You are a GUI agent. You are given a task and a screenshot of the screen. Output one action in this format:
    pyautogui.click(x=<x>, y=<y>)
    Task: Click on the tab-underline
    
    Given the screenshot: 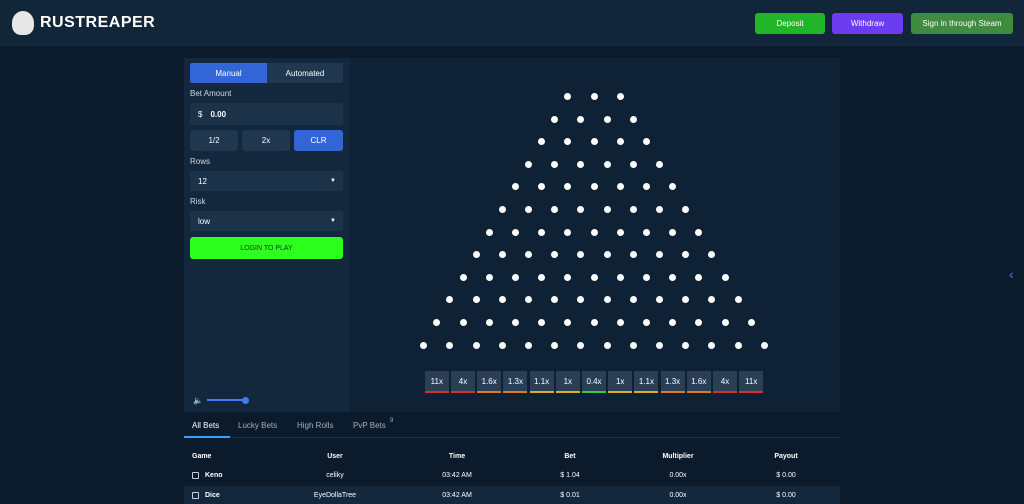 What is the action you would take?
    pyautogui.click(x=207, y=437)
    